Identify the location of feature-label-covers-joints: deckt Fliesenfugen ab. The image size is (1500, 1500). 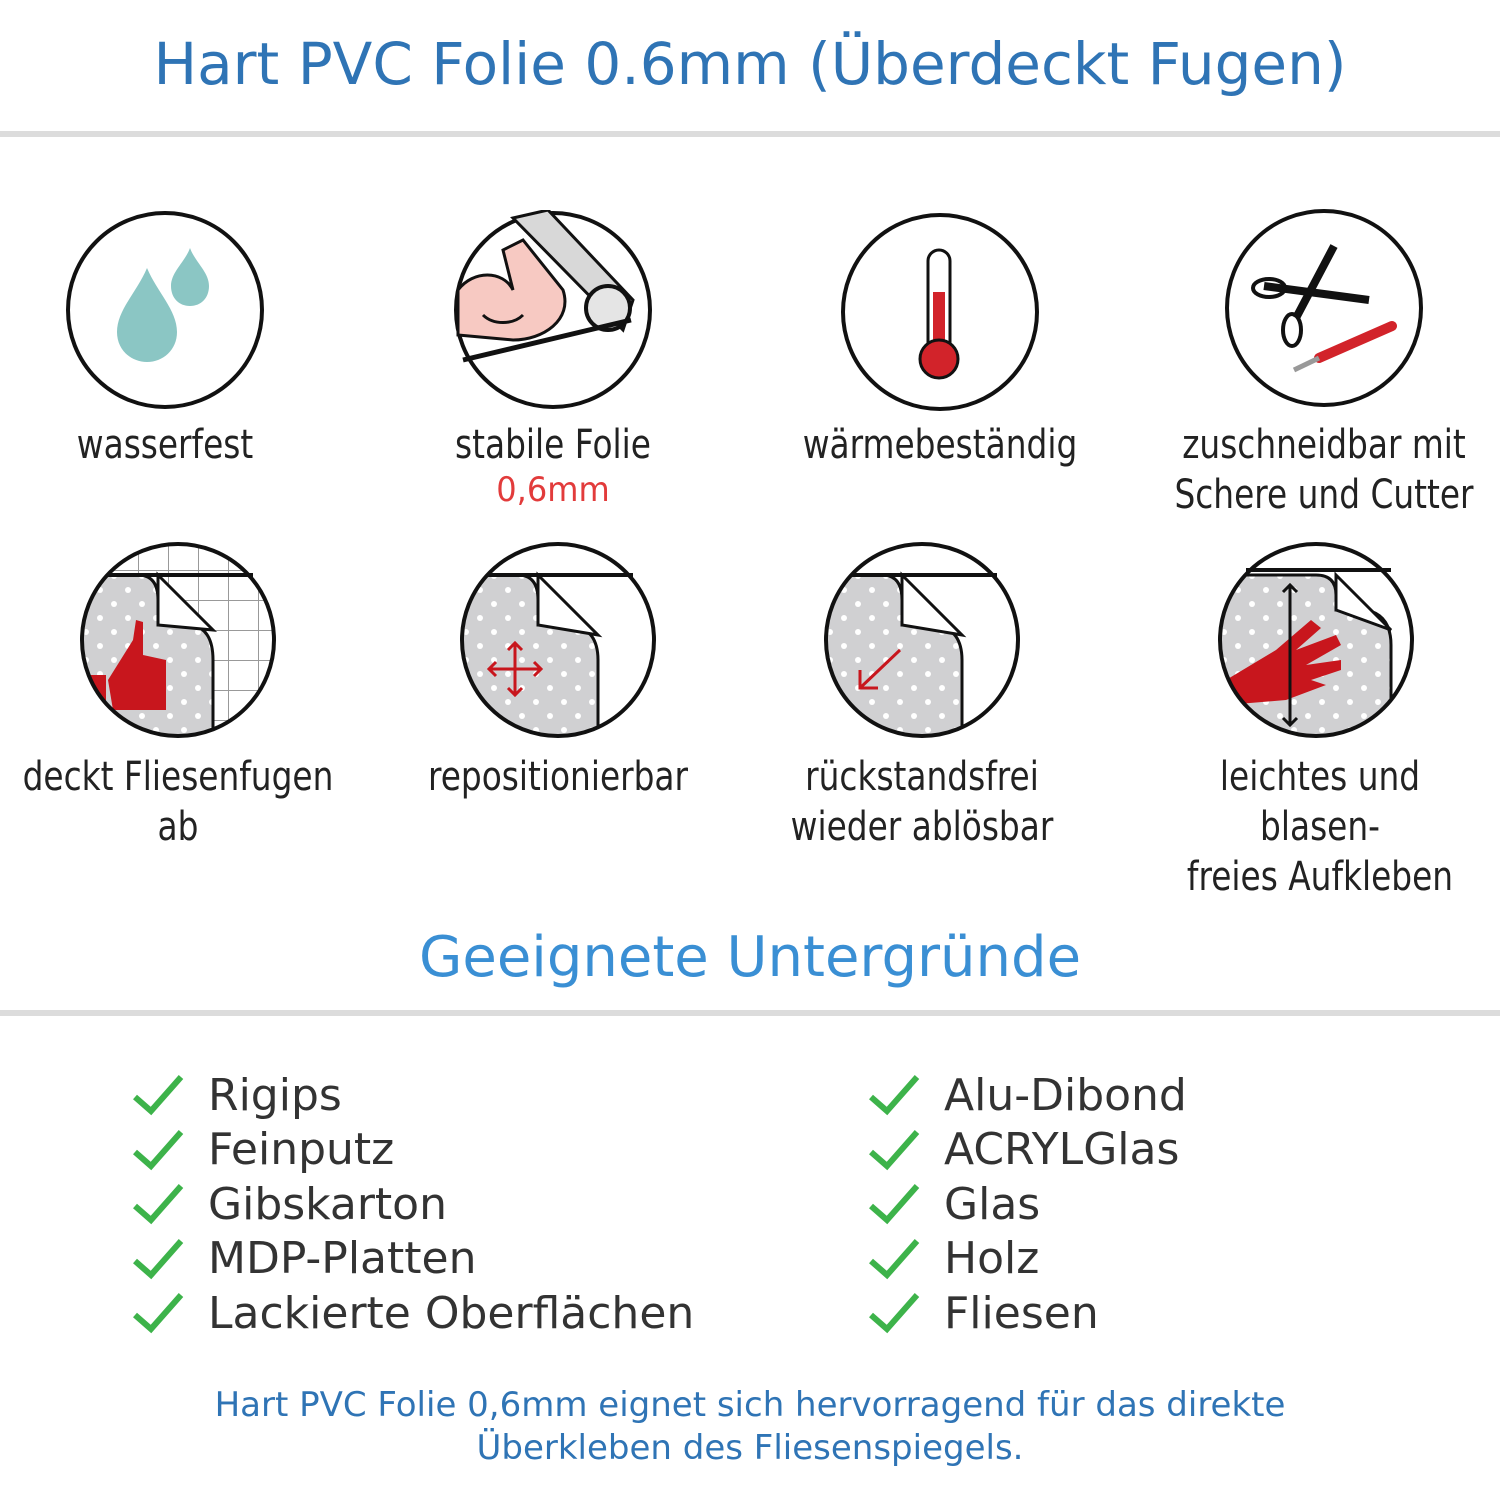
(178, 802).